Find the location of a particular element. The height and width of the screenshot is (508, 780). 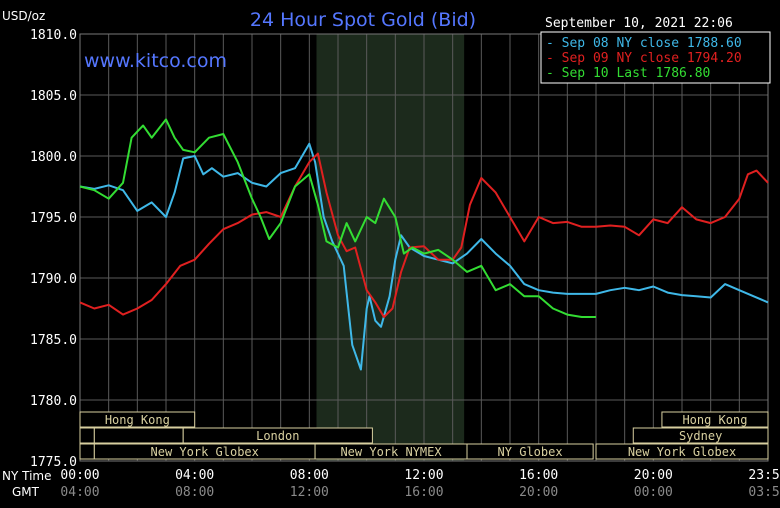

x-tick-label-gmt: 12:00 is located at coordinates (309, 492).